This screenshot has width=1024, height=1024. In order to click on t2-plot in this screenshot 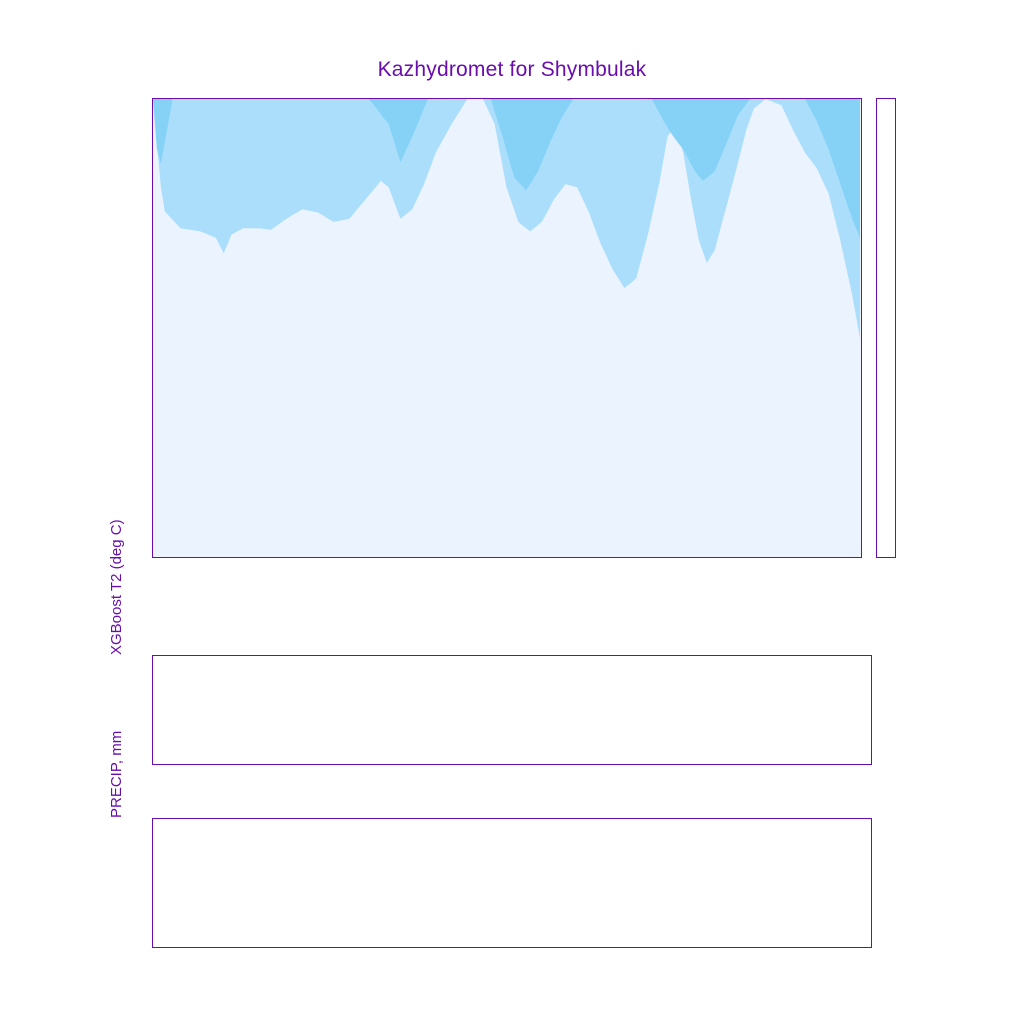, I will do `click(512, 710)`.